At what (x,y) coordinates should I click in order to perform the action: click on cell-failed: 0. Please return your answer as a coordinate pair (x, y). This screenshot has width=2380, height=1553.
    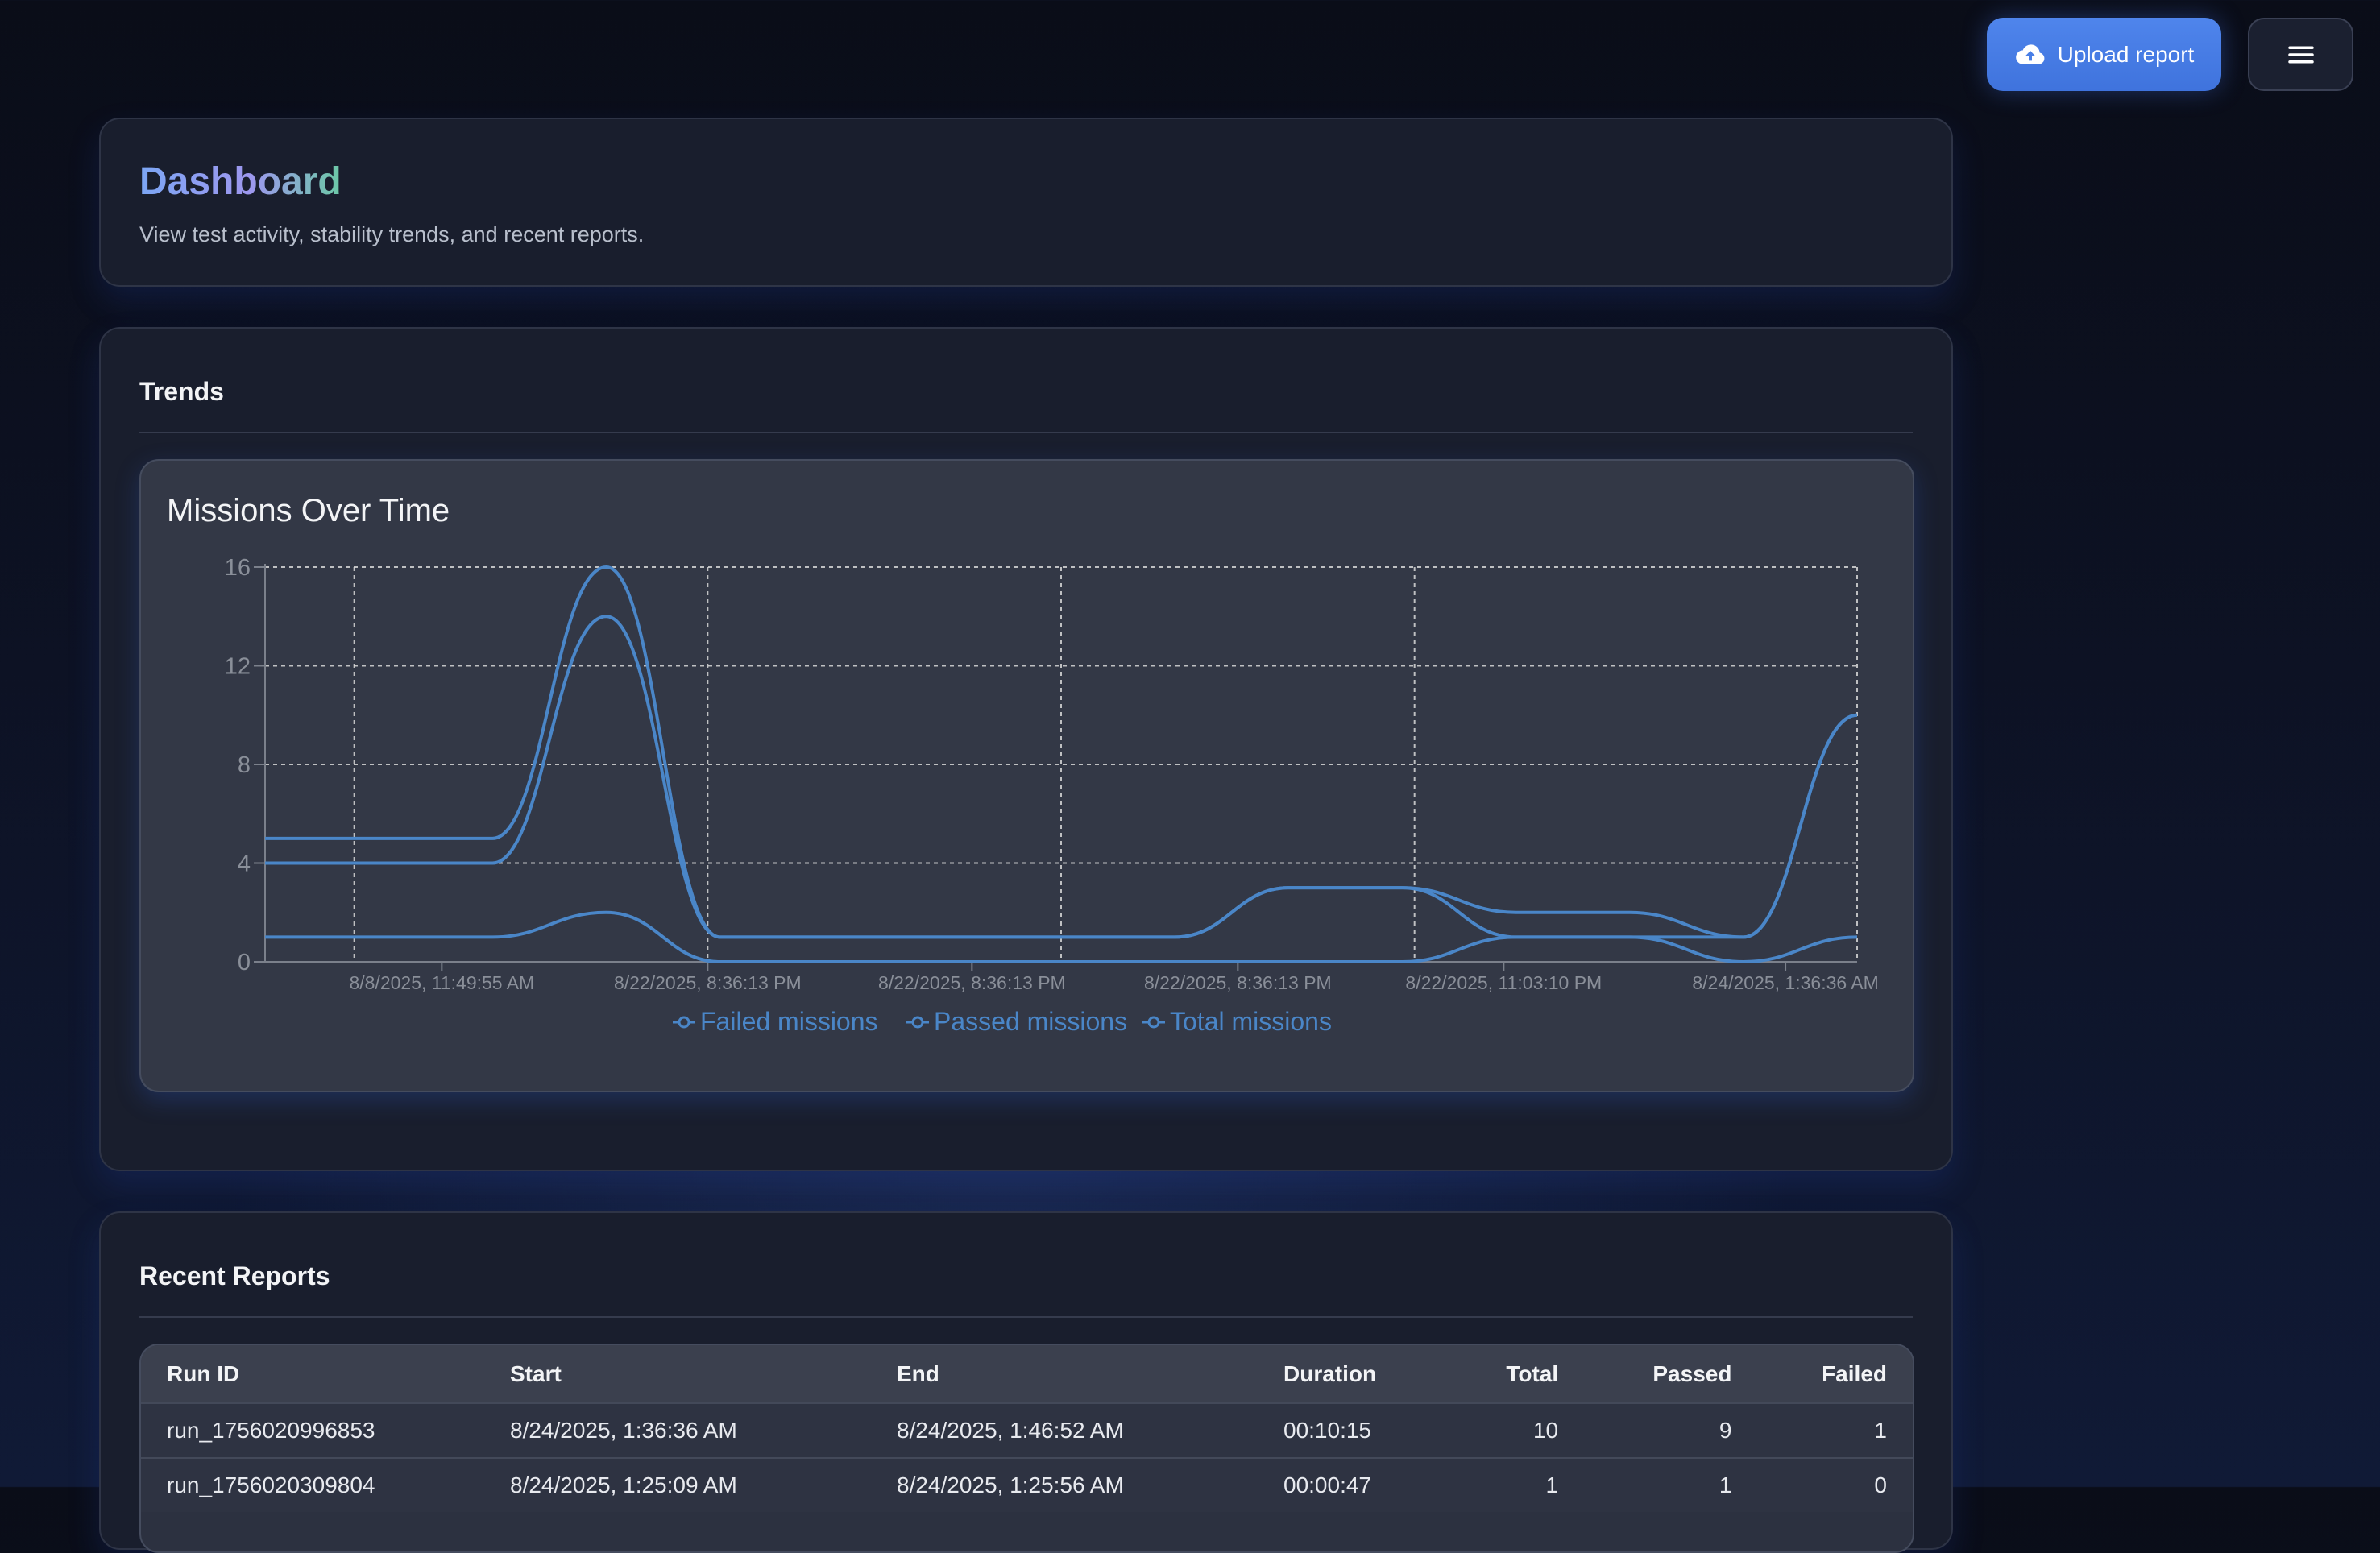
    Looking at the image, I should click on (1835, 1484).